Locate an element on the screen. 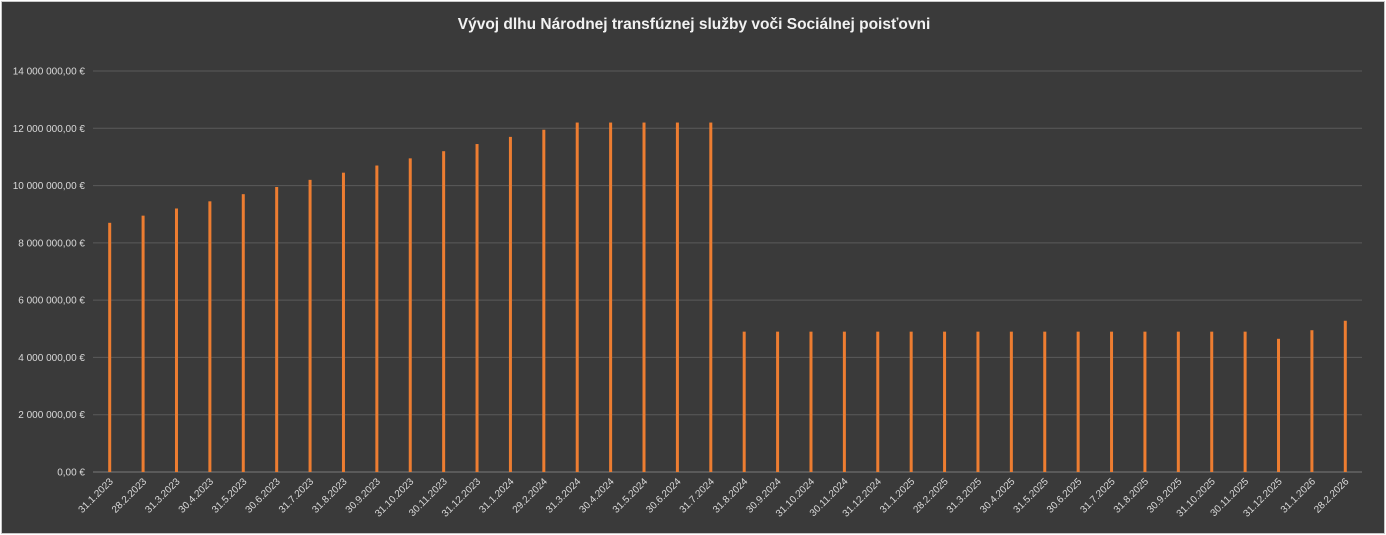  y-tick-label: 6 000 000,00 € is located at coordinates (51, 301).